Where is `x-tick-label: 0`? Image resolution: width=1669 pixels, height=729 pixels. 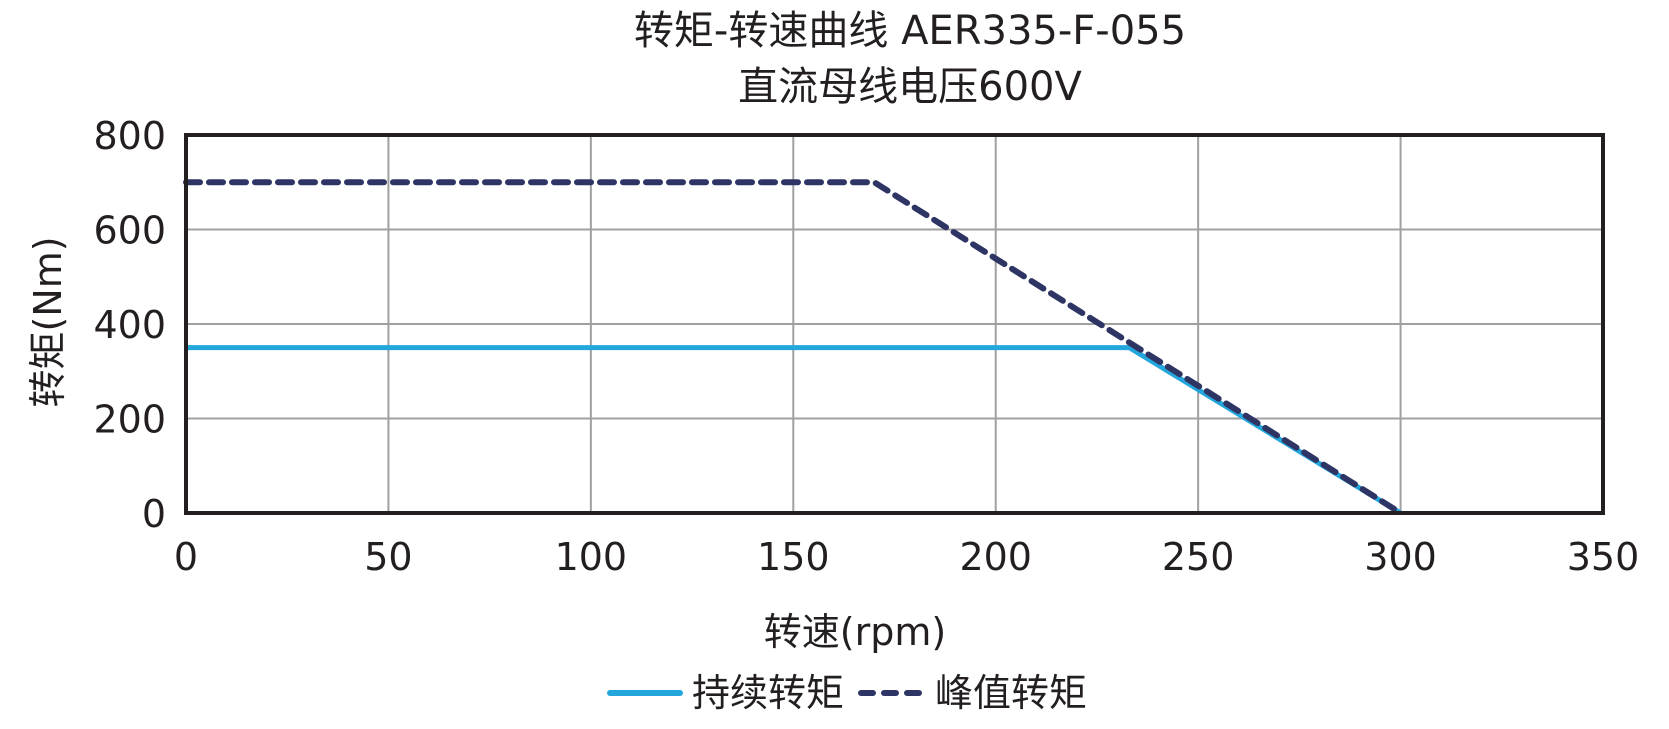
x-tick-label: 0 is located at coordinates (186, 557).